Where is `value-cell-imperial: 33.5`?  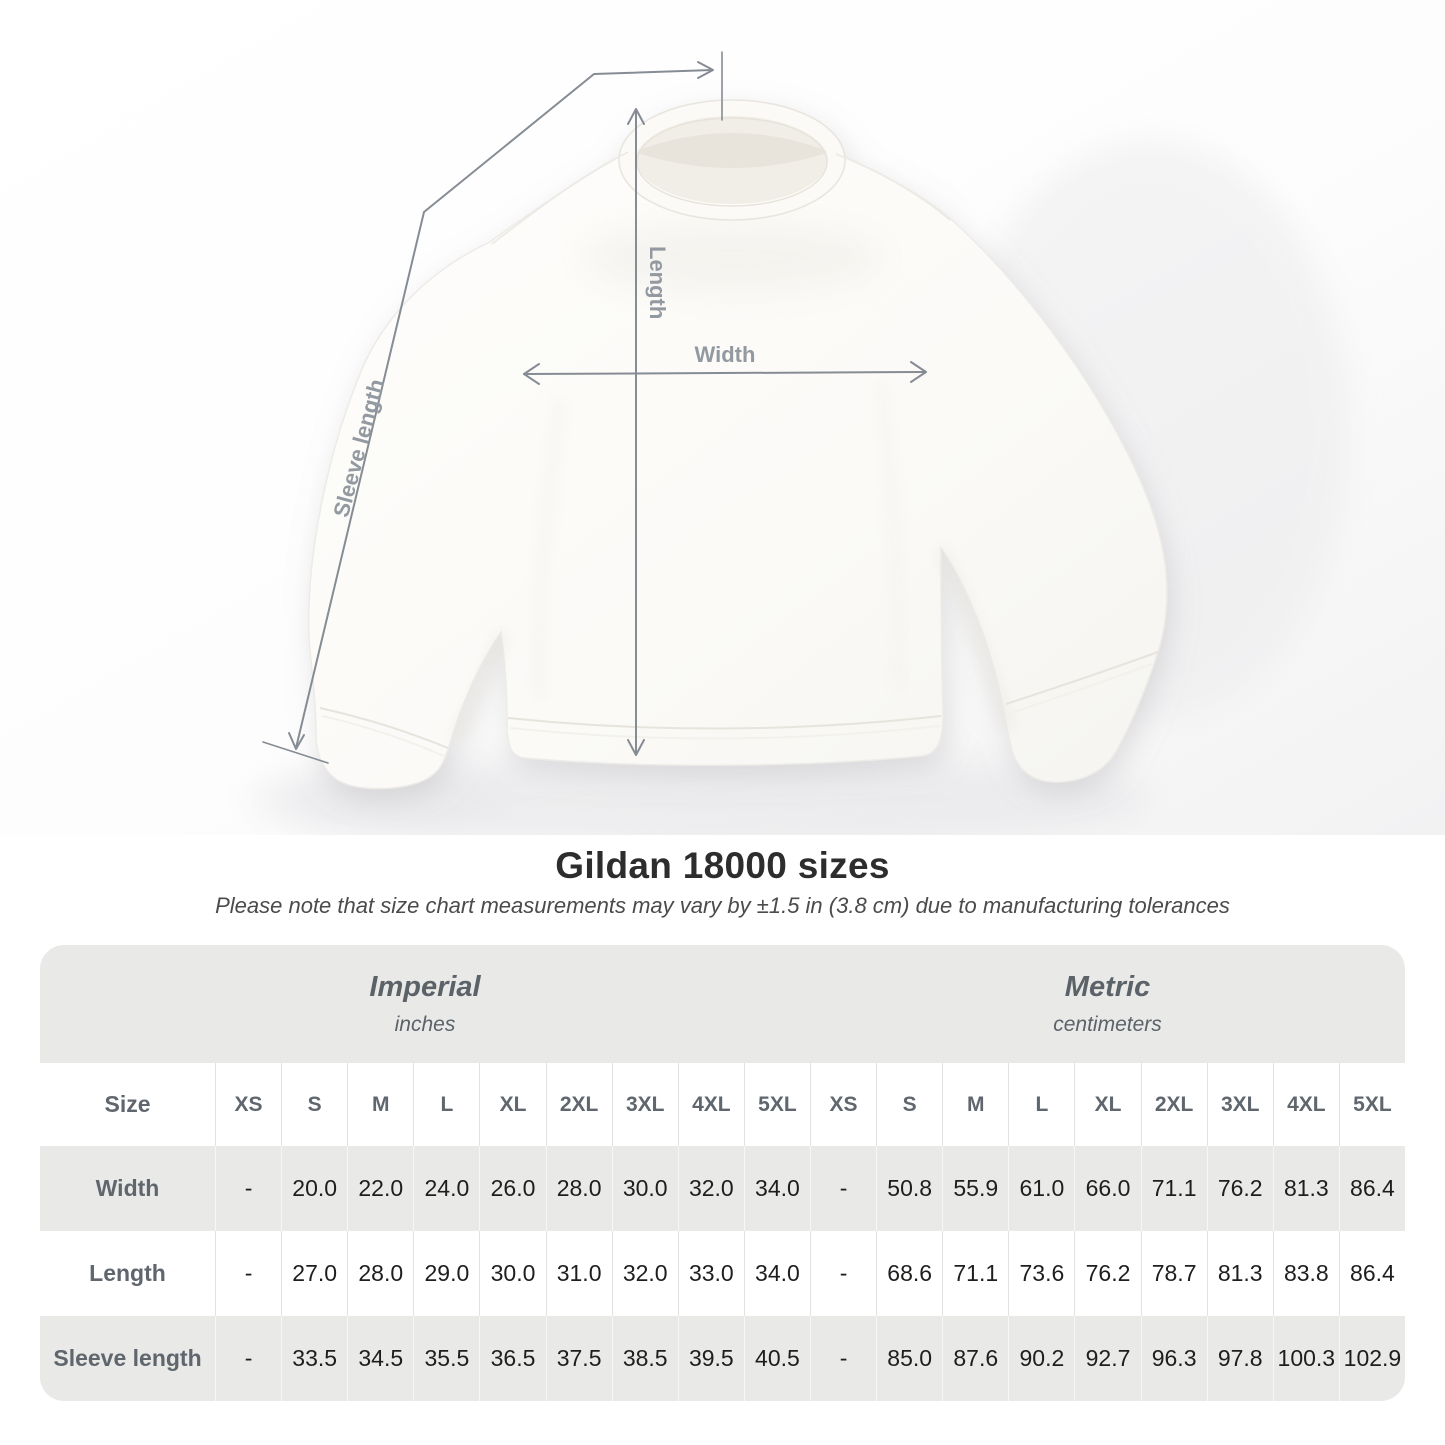
value-cell-imperial: 33.5 is located at coordinates (314, 1358).